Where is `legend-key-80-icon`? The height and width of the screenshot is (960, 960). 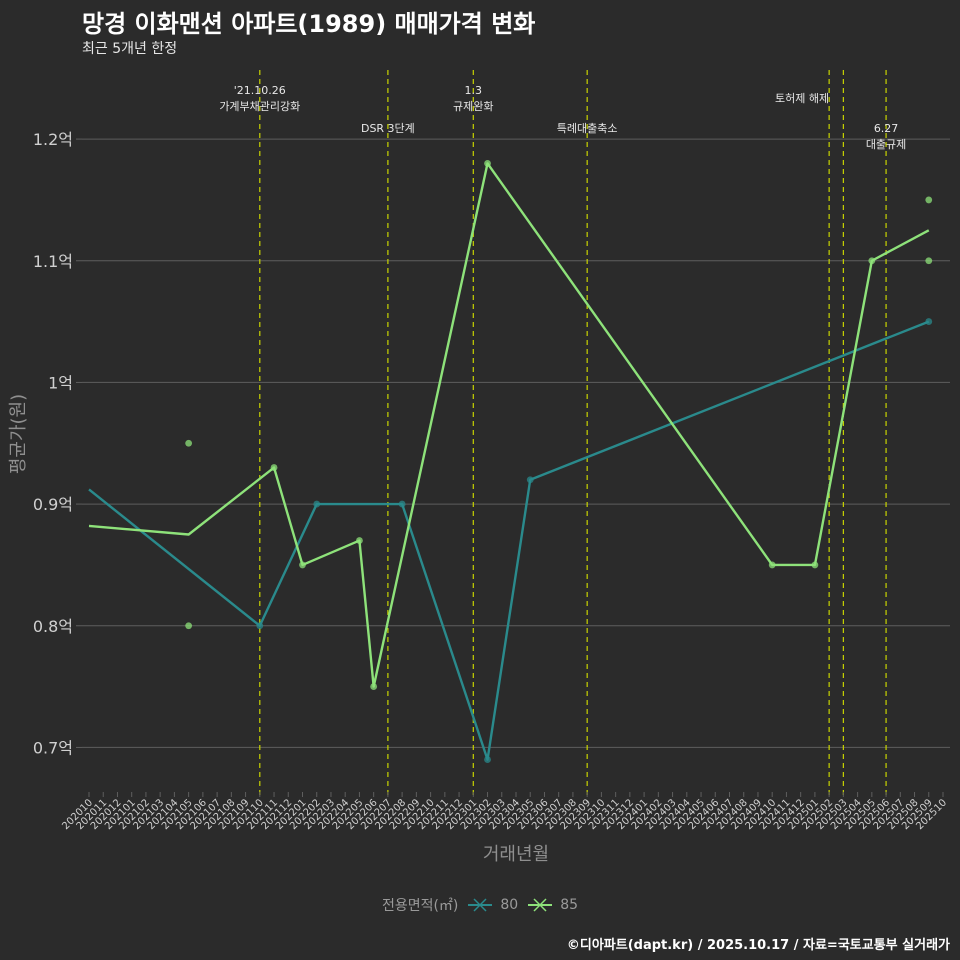 legend-key-80-icon is located at coordinates (480, 905).